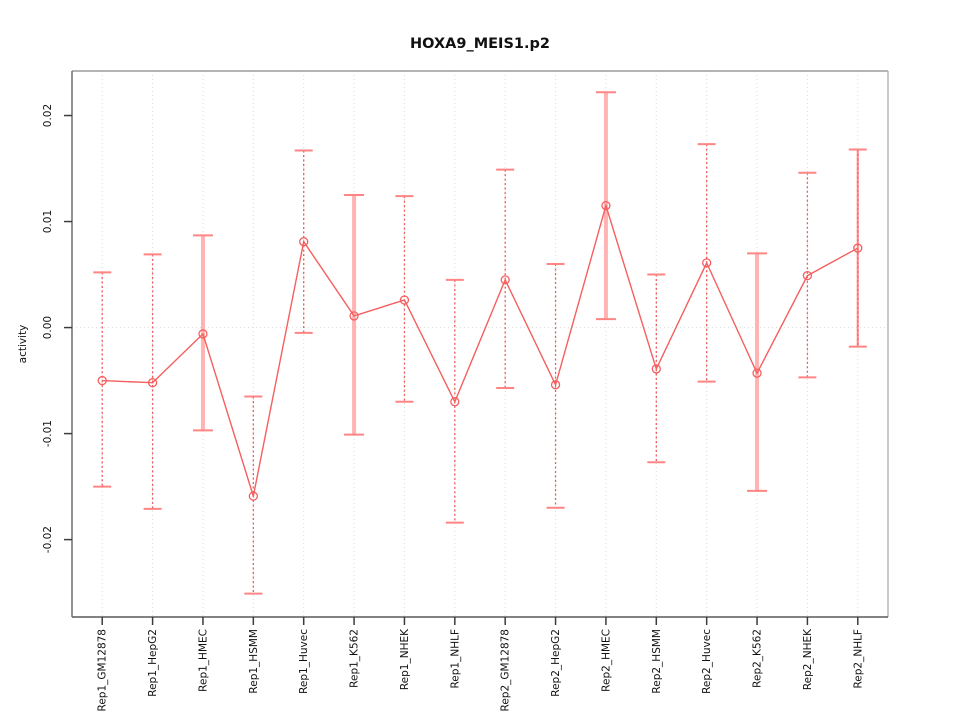 Image resolution: width=960 pixels, height=720 pixels. Describe the element at coordinates (203, 660) in the screenshot. I see `x-tick-label: Rep1_HMEC` at that location.